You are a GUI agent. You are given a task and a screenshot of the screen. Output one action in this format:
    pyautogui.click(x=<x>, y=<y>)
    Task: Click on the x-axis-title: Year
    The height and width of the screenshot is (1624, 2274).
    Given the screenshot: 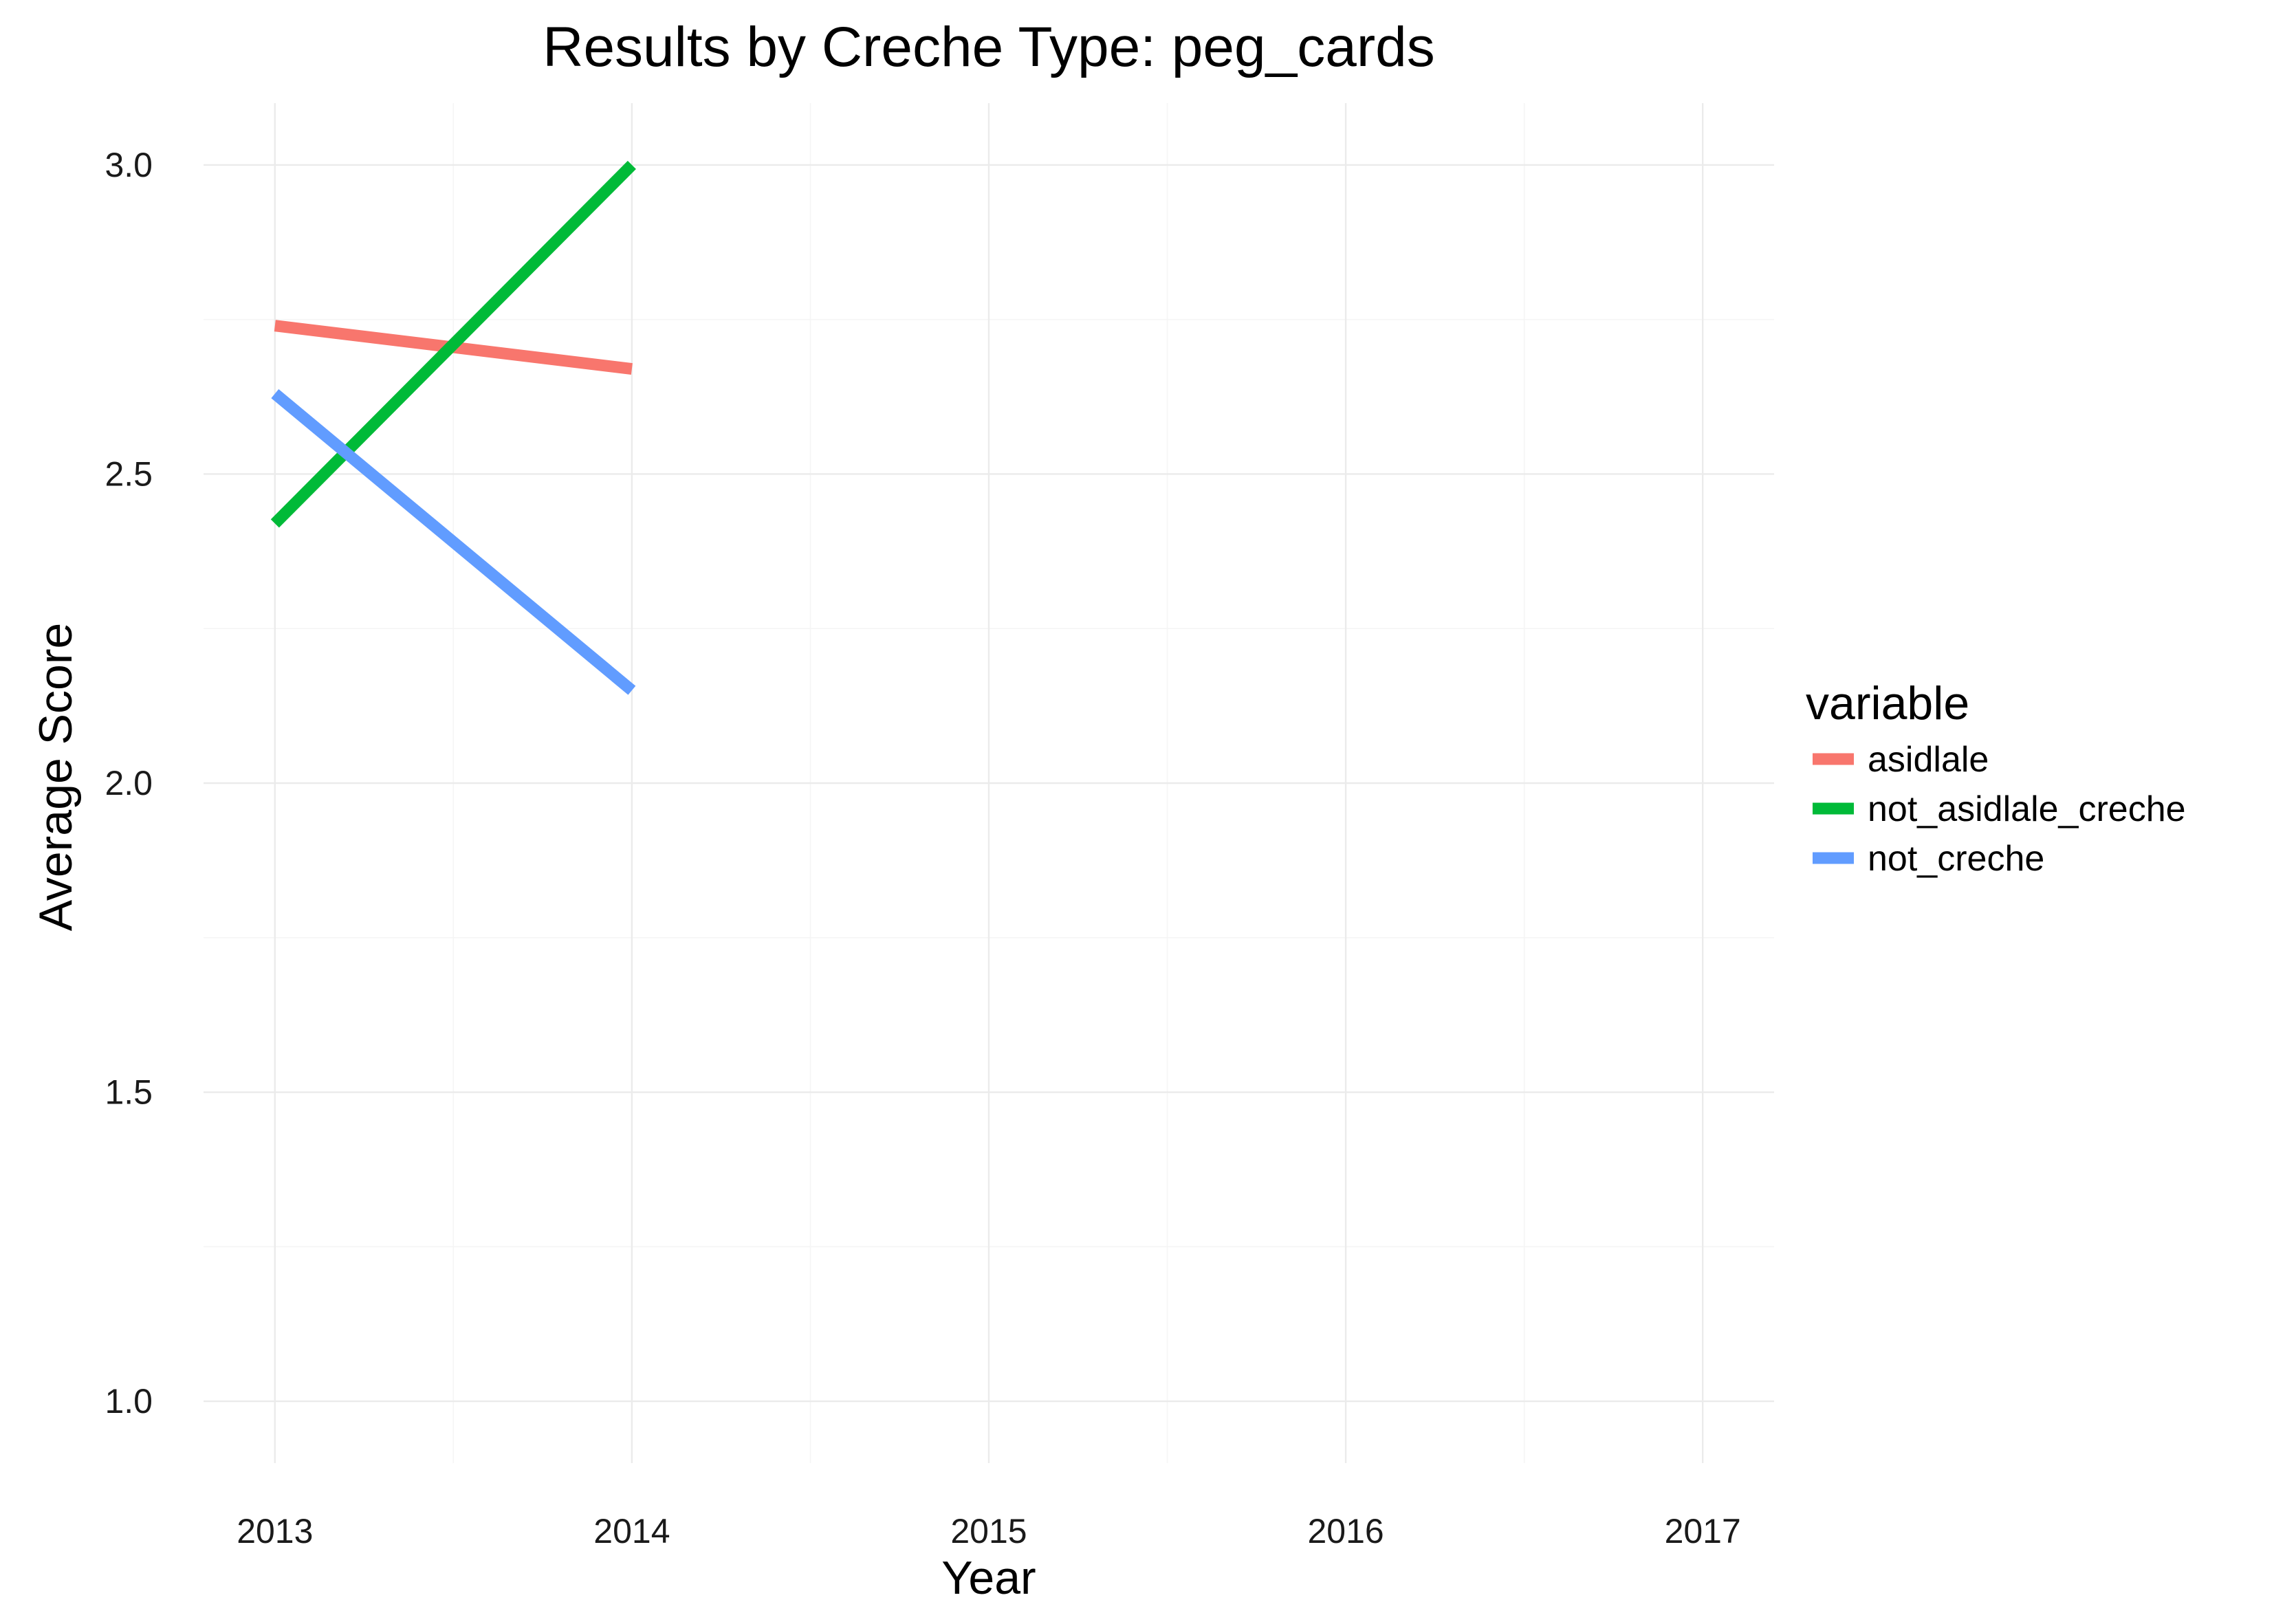 What is the action you would take?
    pyautogui.click(x=988, y=1578)
    